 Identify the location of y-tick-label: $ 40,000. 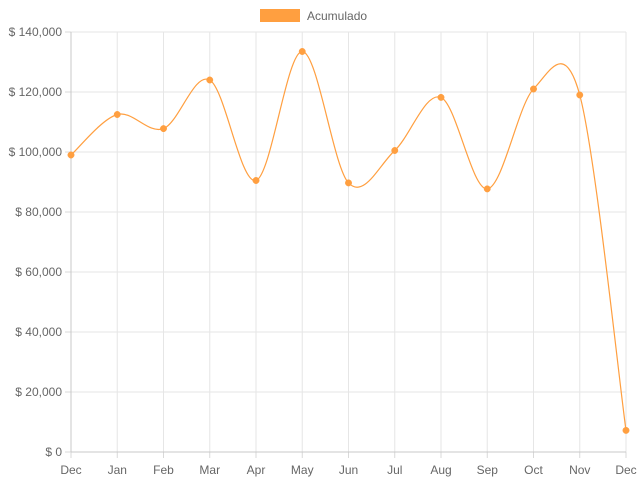
(38, 332).